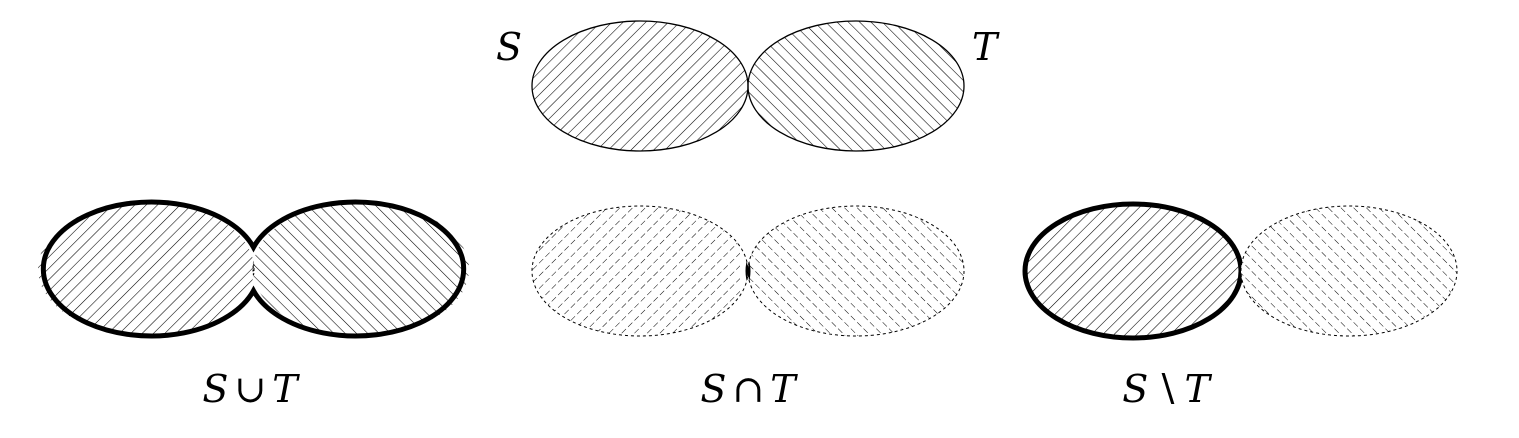 Image resolution: width=1519 pixels, height=438 pixels. Describe the element at coordinates (509, 47) in the screenshot. I see `set-s-label: S` at that location.